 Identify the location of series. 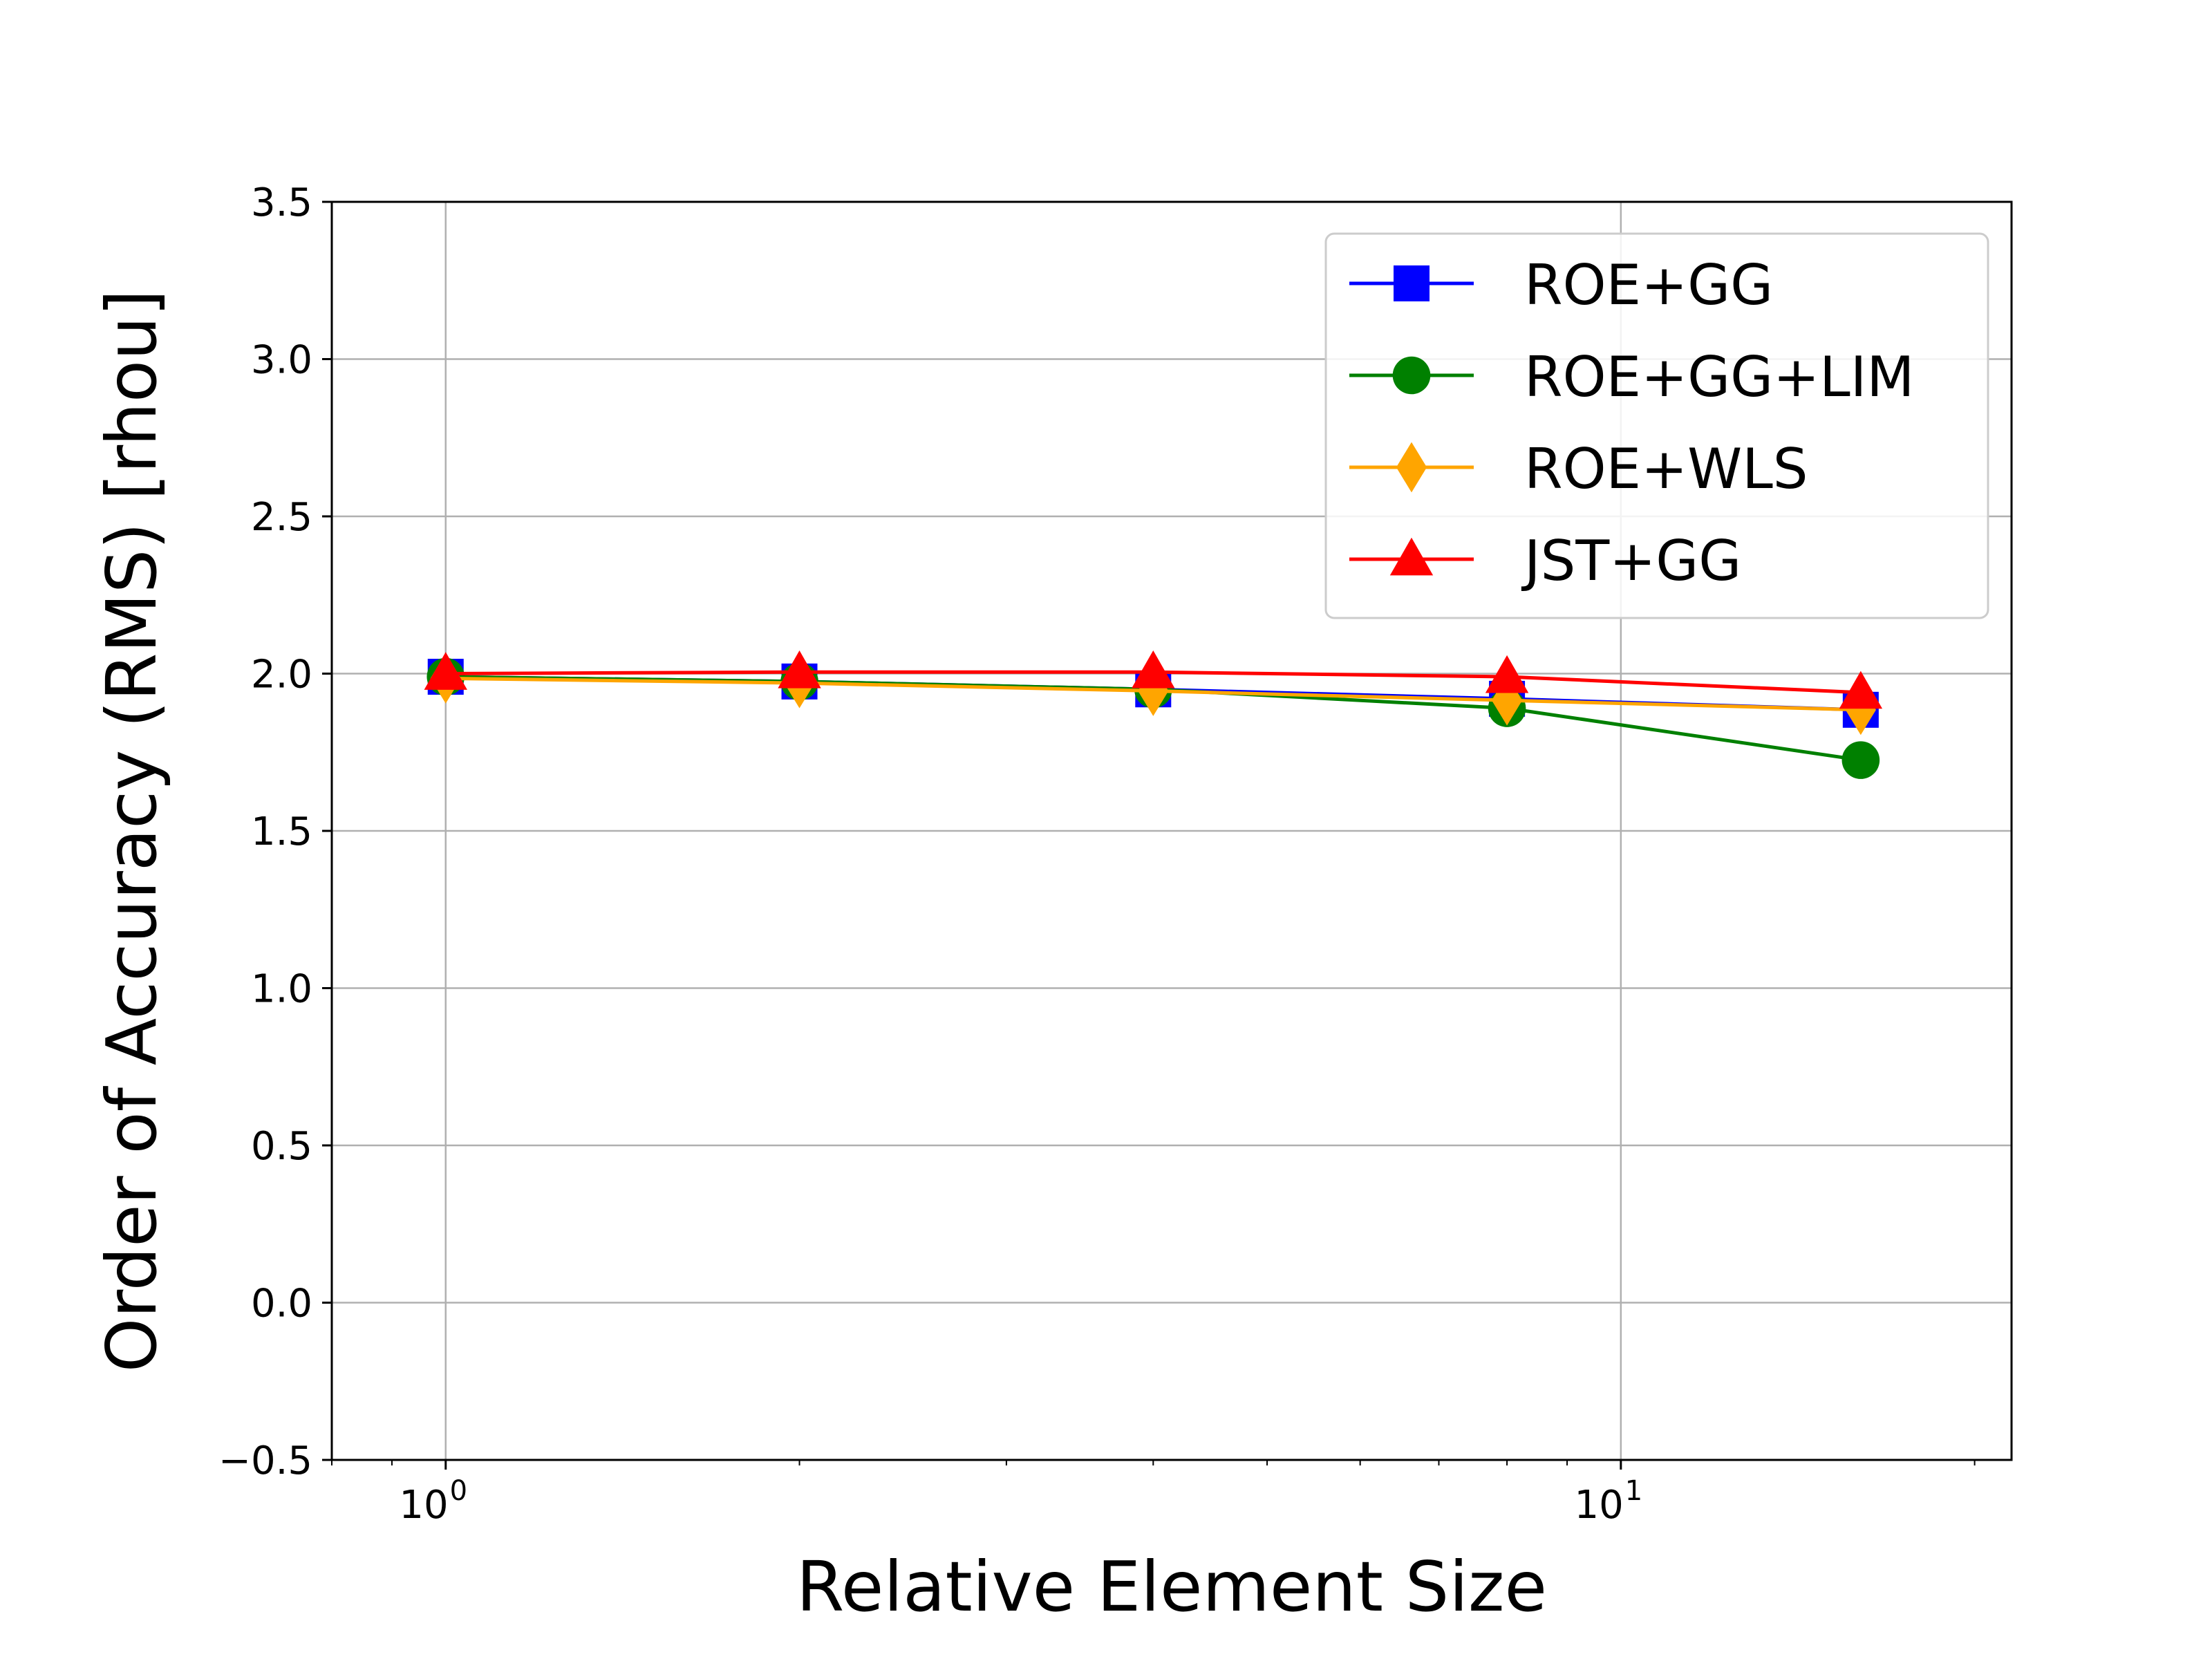
(1153, 679).